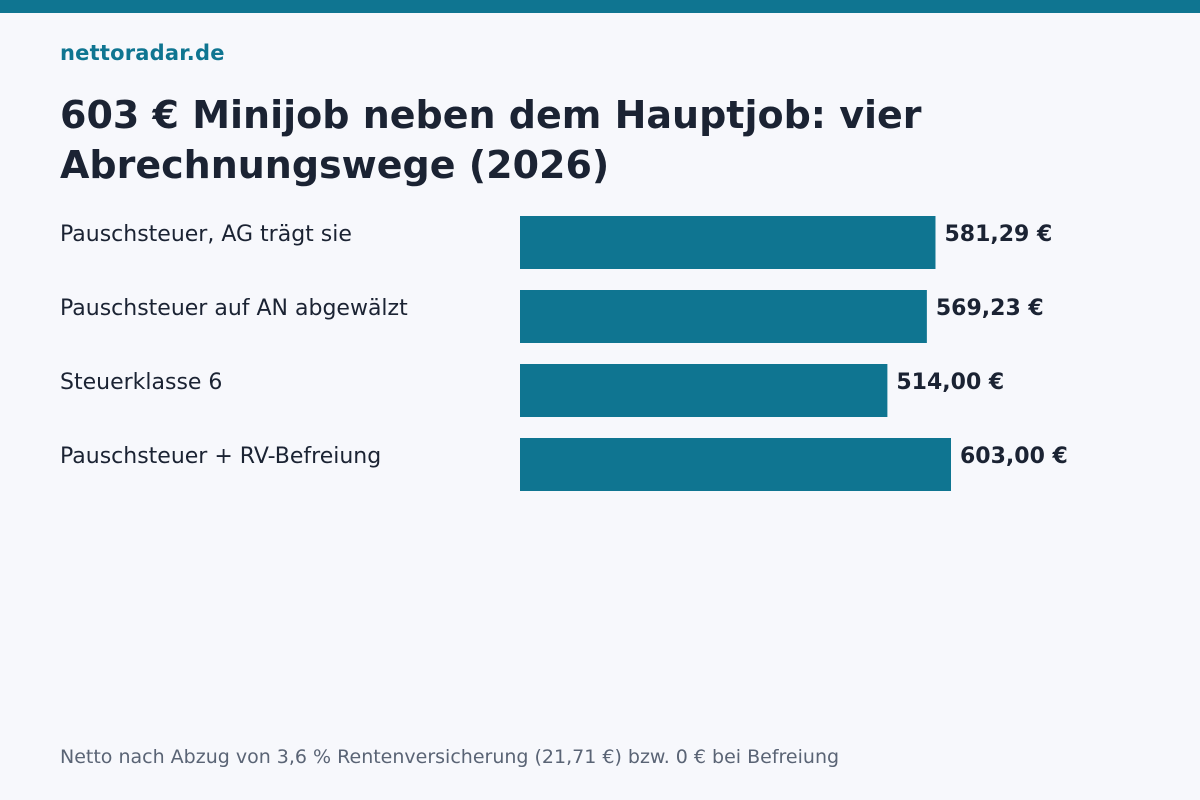 Image resolution: width=1200 pixels, height=800 pixels. I want to click on category-label: Steuerklasse 6, so click(141, 382).